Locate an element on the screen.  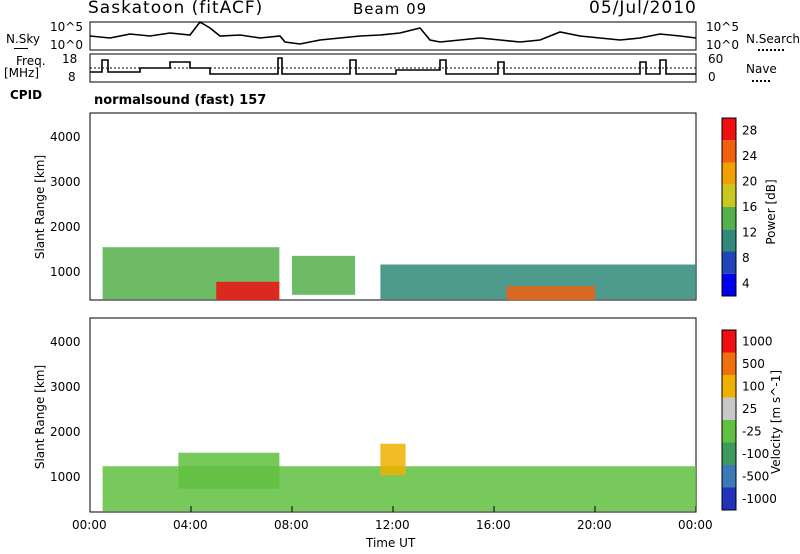
cpid-label: CPID is located at coordinates (26, 95).